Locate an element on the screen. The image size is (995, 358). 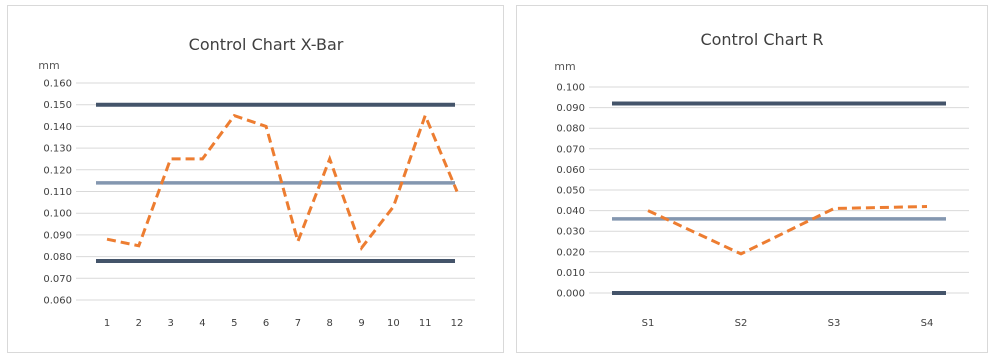
x-tick-label: 6 is located at coordinates (266, 323).